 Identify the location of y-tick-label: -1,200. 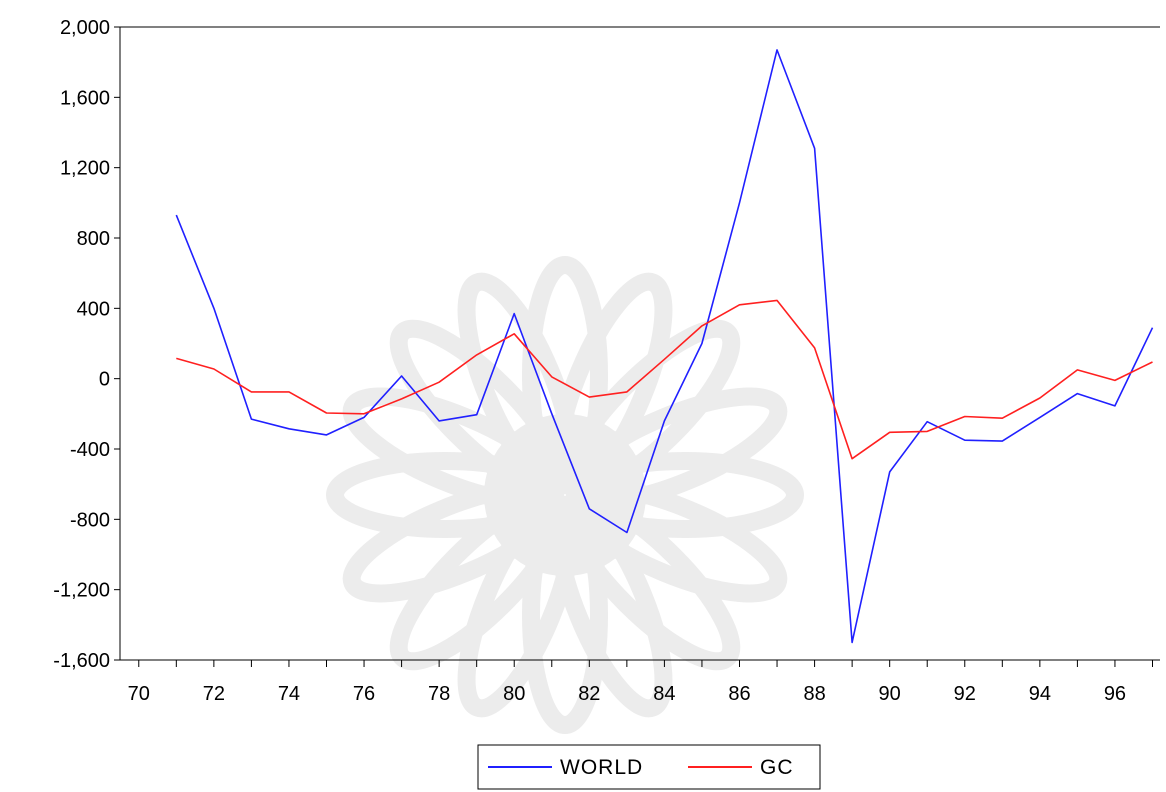
(81, 591).